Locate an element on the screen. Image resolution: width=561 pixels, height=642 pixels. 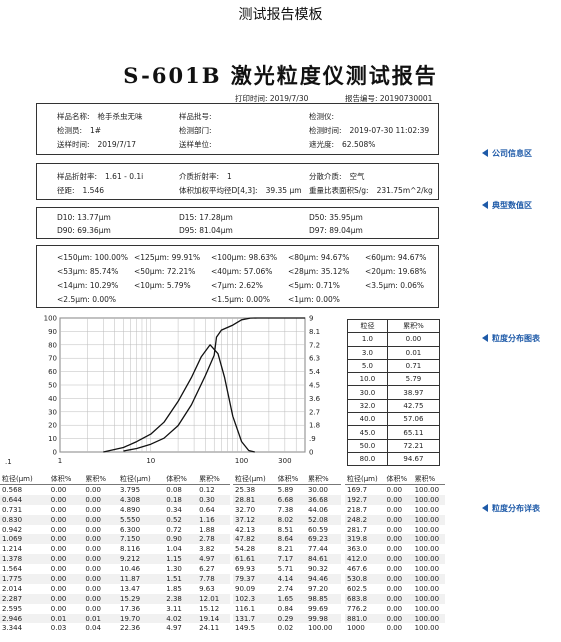
table-header-row: 粒径(μm) 体积% 累积% is located at coordinates (287, 479).